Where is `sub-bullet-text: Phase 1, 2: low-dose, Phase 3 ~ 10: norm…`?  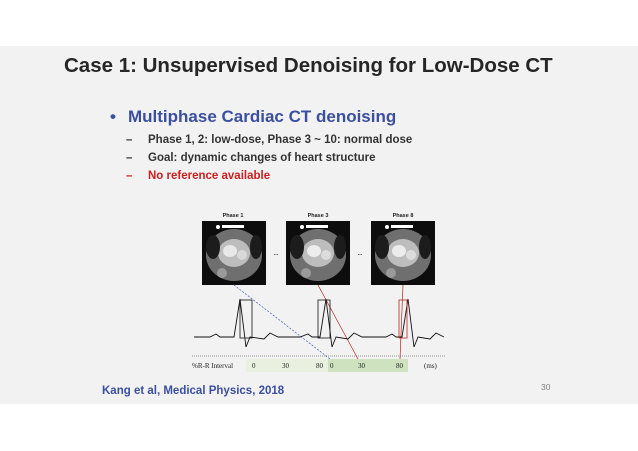 sub-bullet-text: Phase 1, 2: low-dose, Phase 3 ~ 10: norm… is located at coordinates (280, 140).